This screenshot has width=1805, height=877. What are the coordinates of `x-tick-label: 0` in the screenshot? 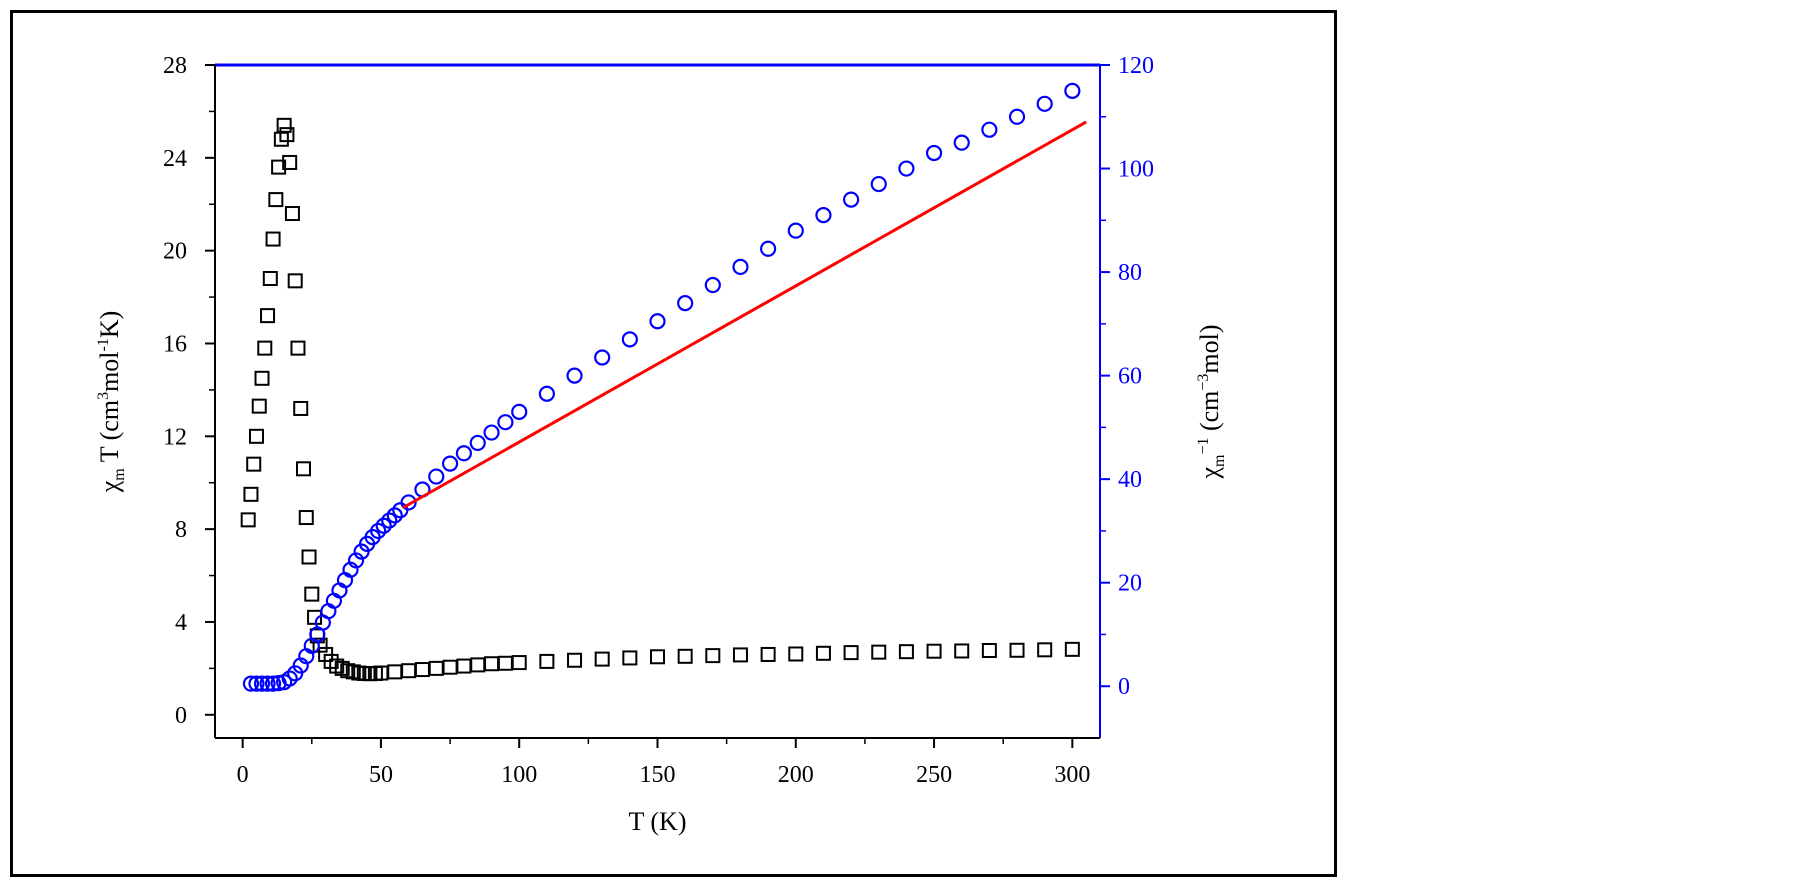 It's located at (243, 775).